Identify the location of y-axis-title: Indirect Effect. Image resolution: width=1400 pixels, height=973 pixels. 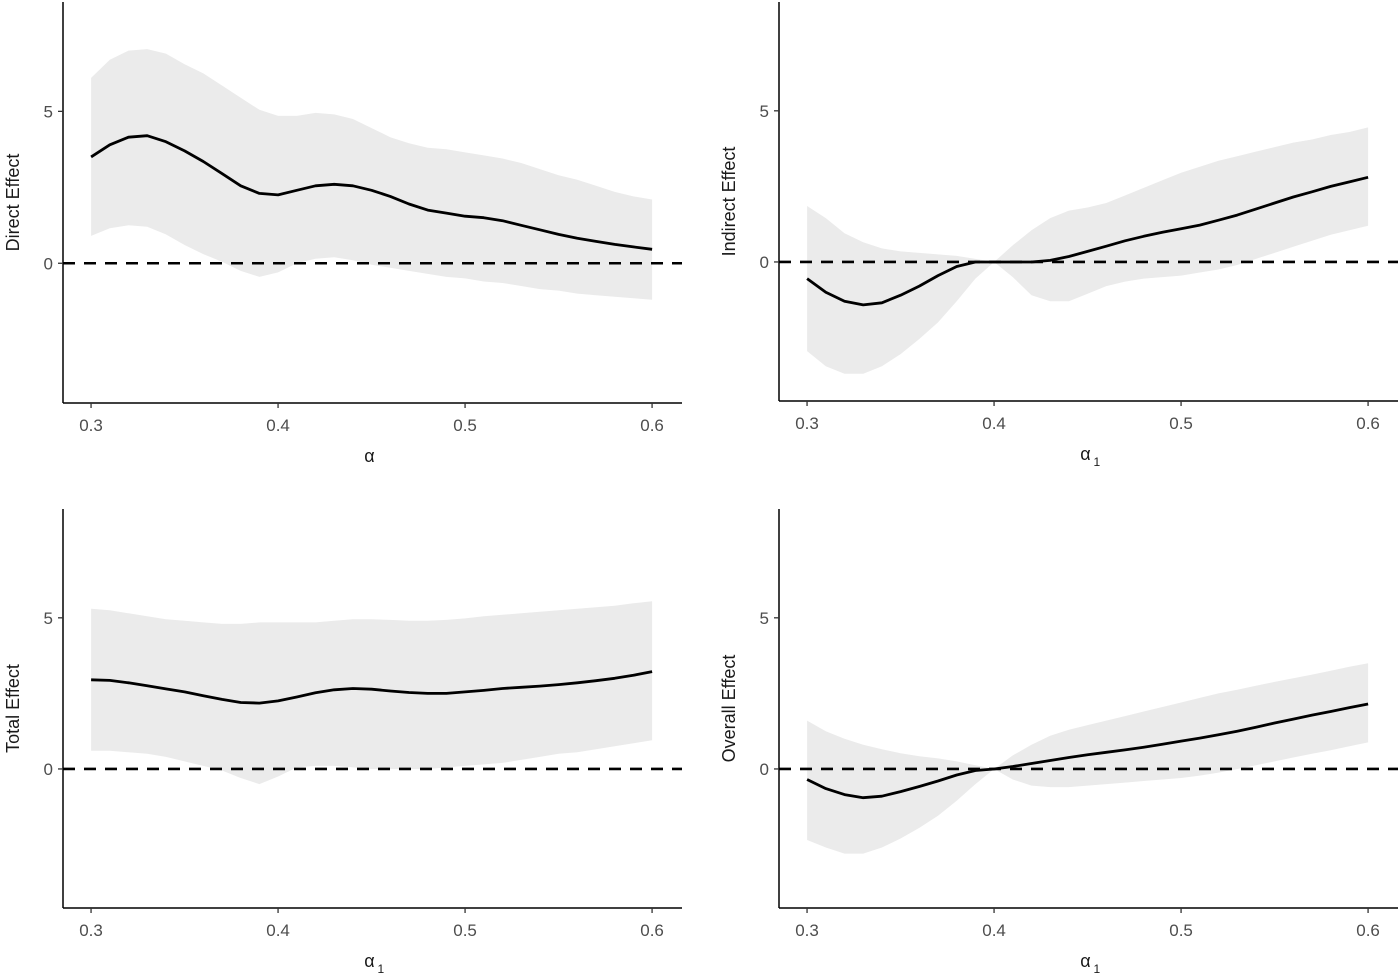
(729, 202).